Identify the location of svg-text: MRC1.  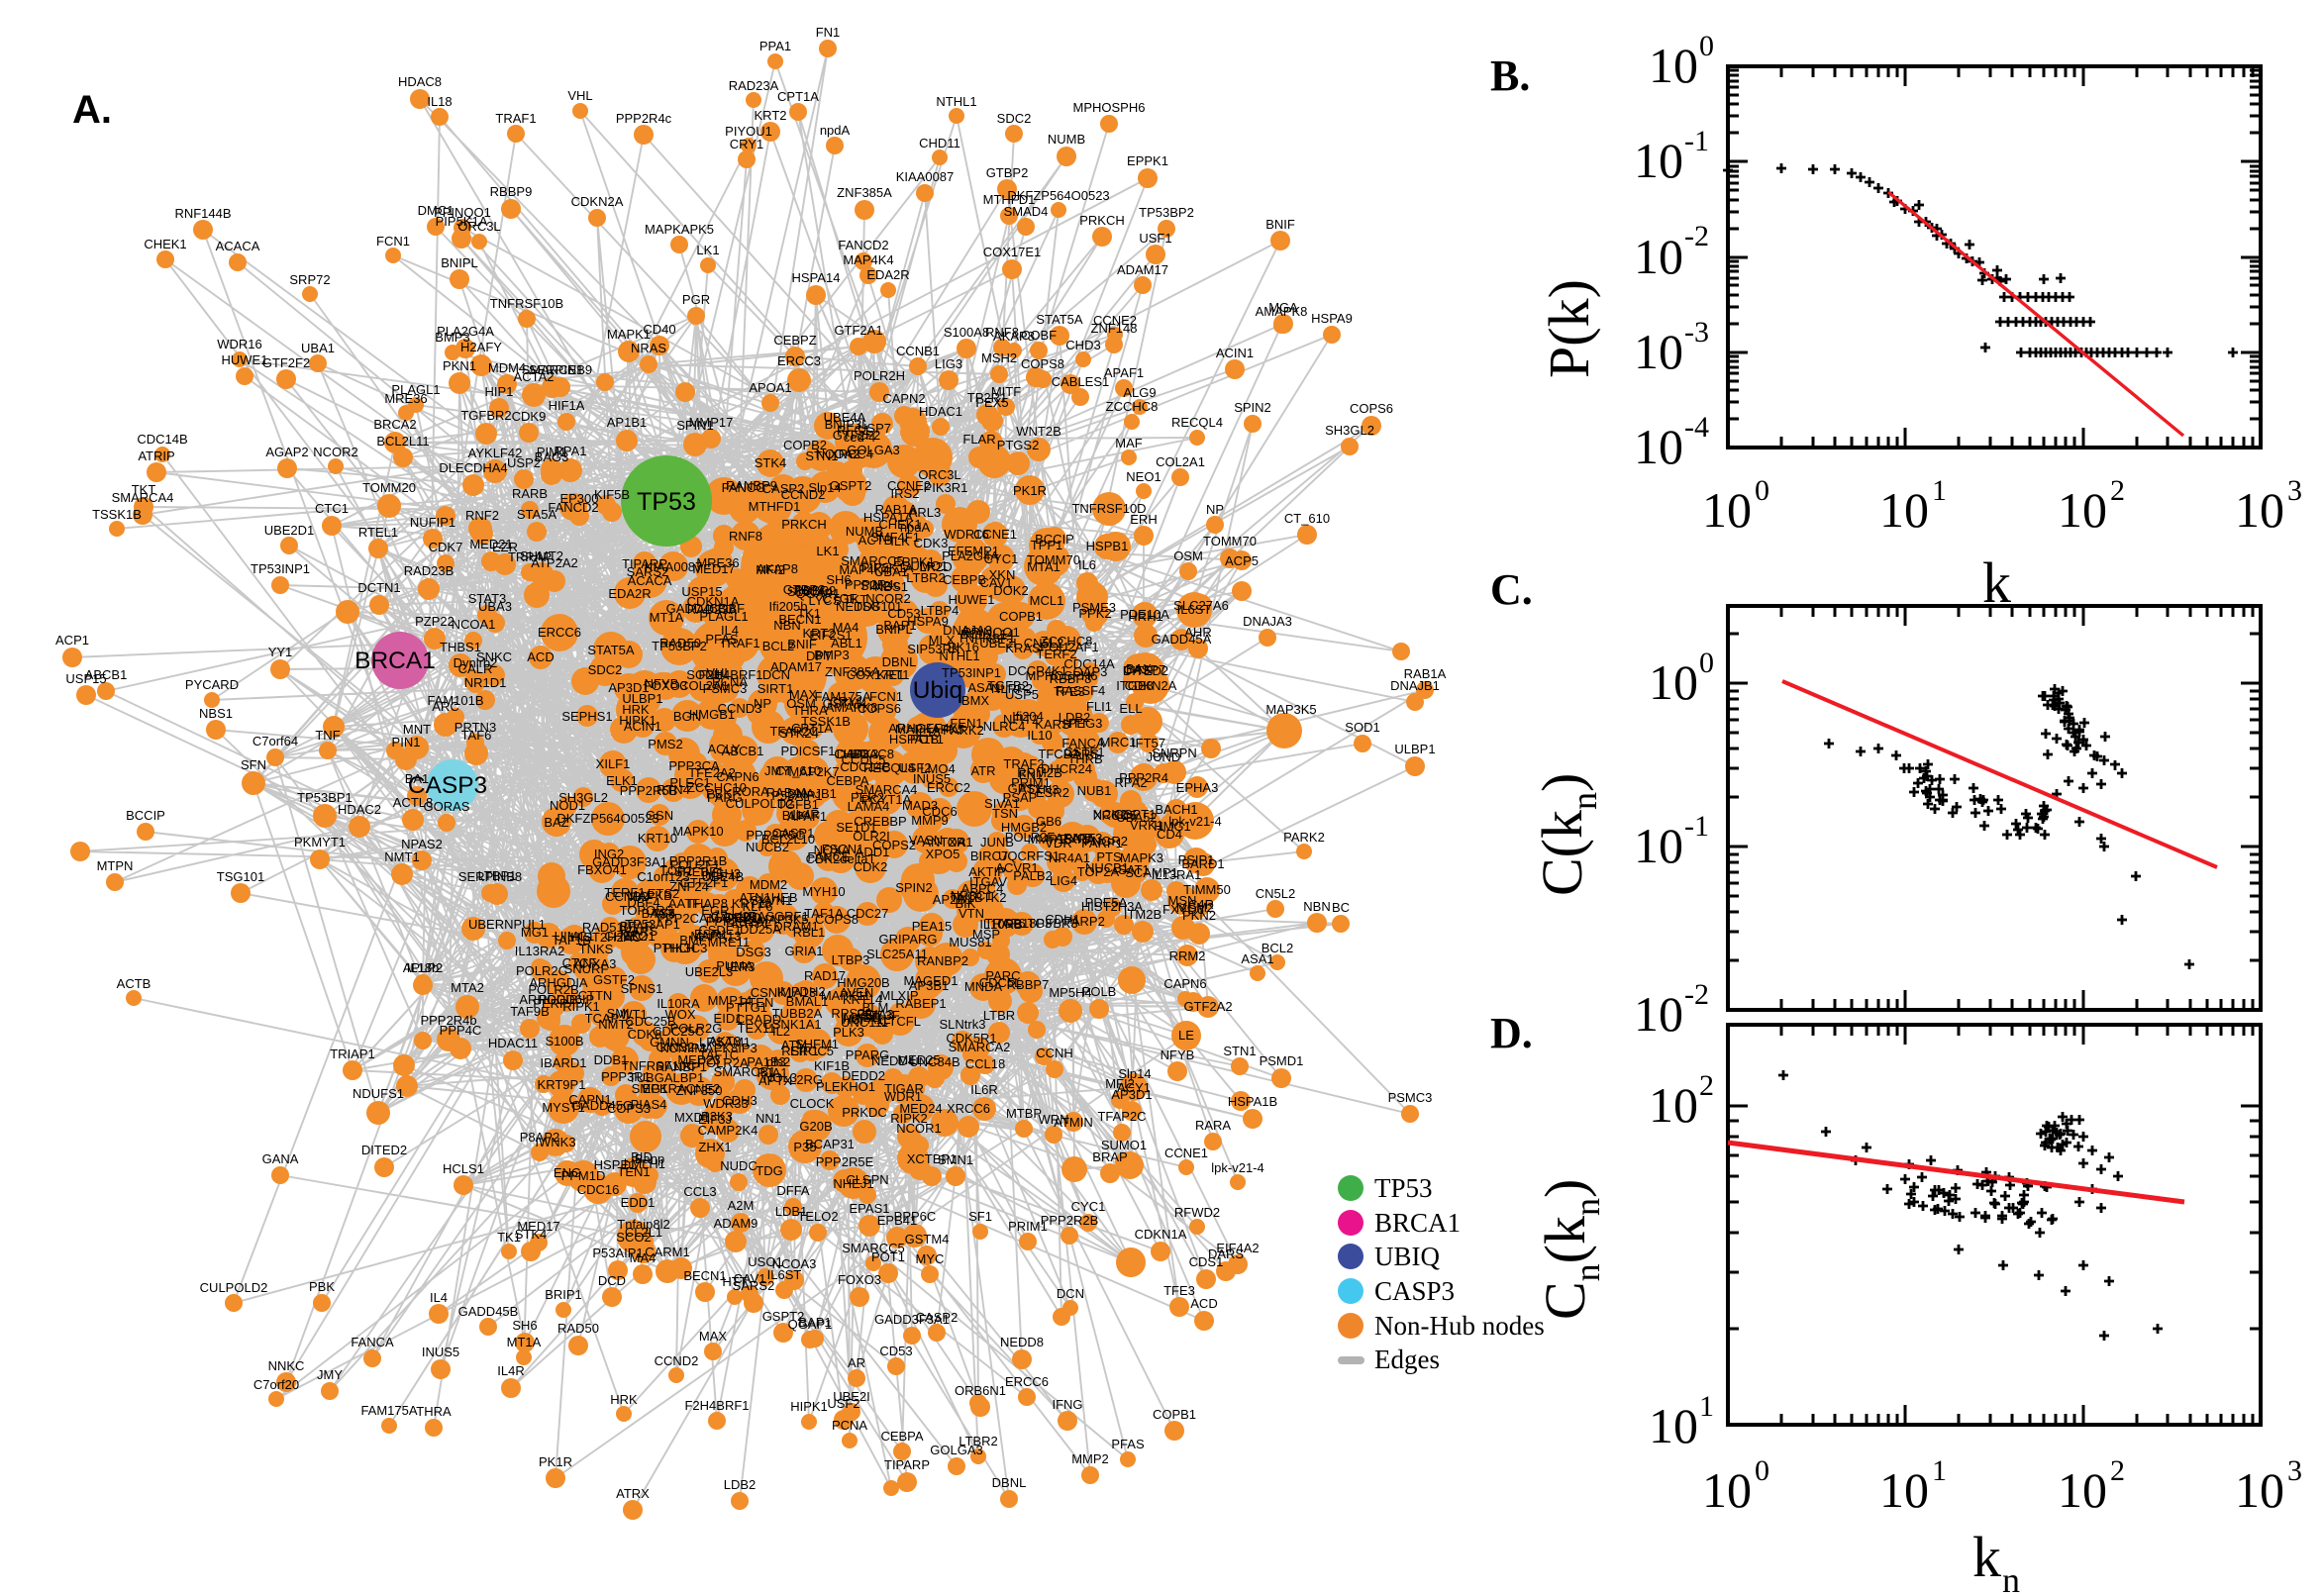
(1118, 742).